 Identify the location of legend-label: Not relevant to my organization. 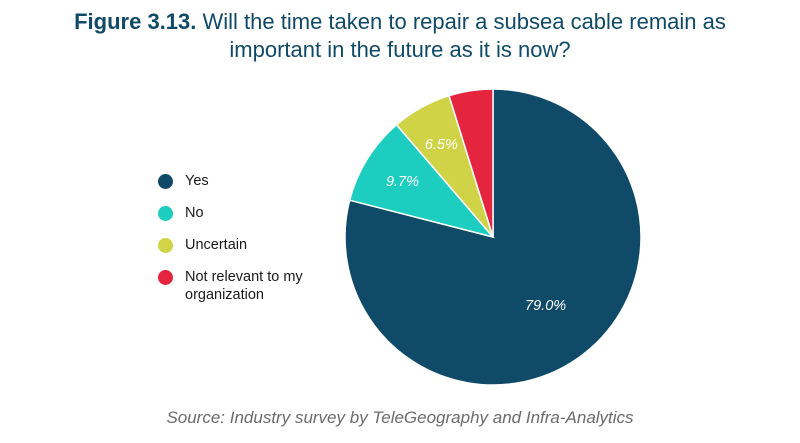
(244, 286).